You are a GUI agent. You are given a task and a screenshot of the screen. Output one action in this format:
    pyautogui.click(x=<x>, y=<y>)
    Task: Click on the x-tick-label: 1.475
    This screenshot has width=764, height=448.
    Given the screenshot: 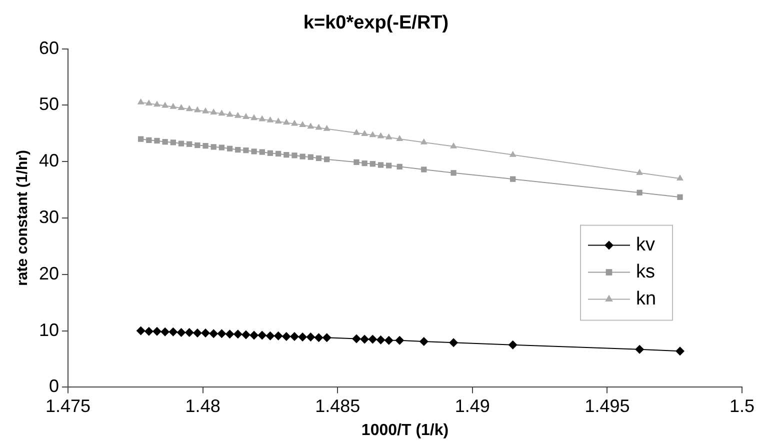 What is the action you would take?
    pyautogui.click(x=68, y=406)
    